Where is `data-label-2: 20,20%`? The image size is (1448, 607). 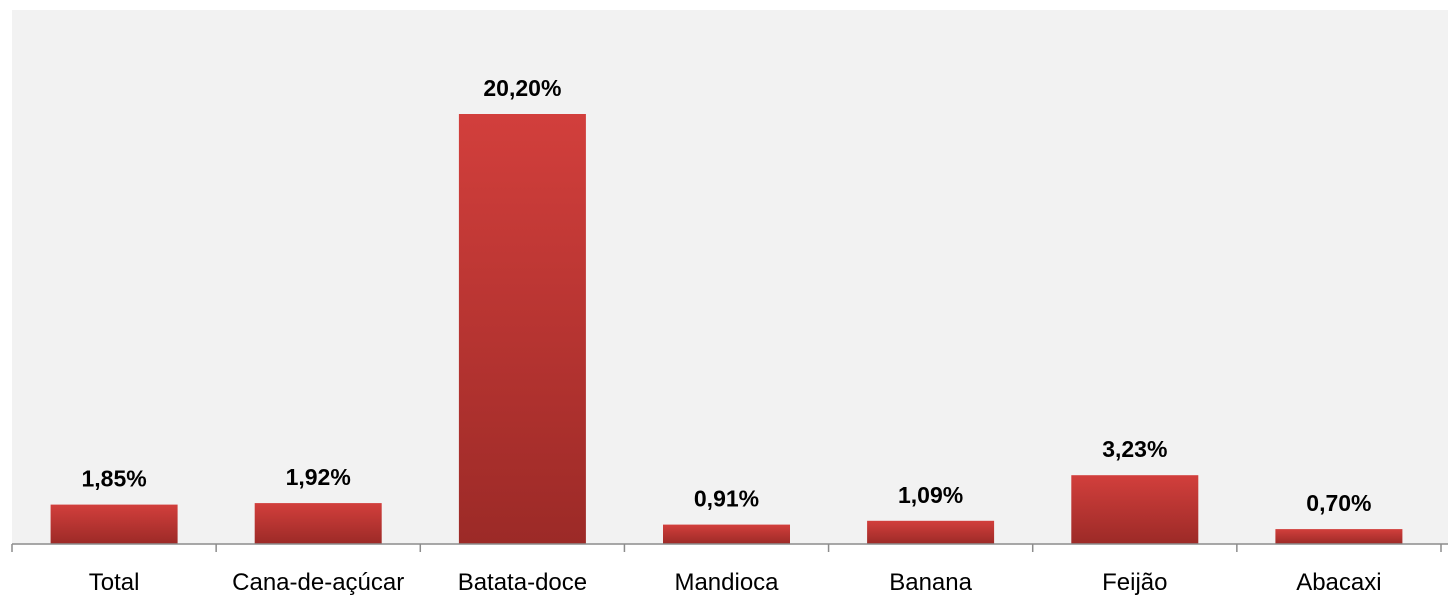 data-label-2: 20,20% is located at coordinates (522, 88).